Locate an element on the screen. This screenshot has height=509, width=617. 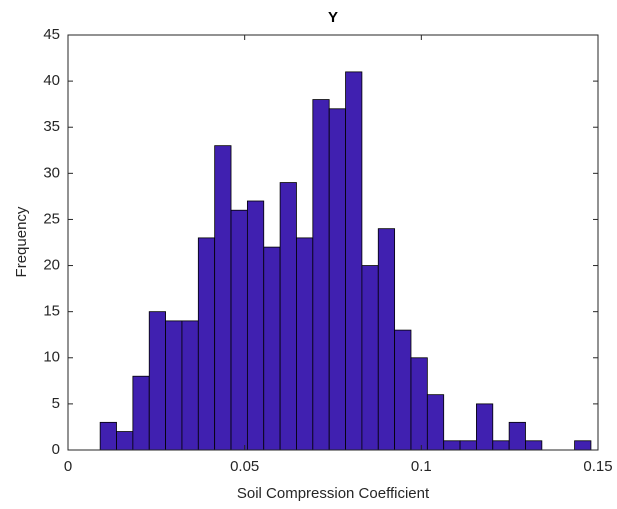
chart-title: Y is located at coordinates (333, 17).